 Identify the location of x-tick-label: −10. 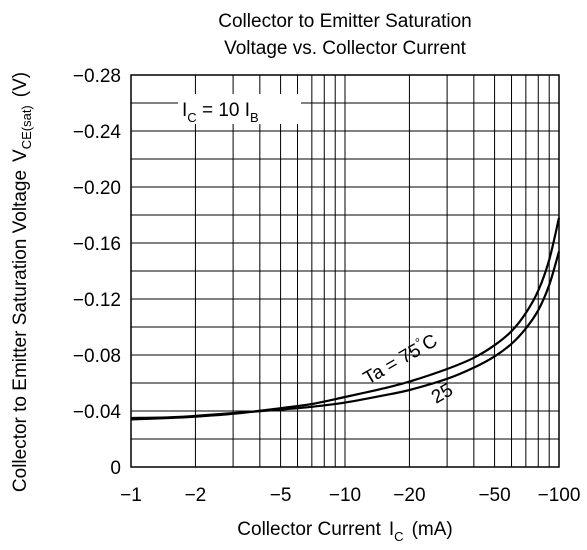
(345, 495).